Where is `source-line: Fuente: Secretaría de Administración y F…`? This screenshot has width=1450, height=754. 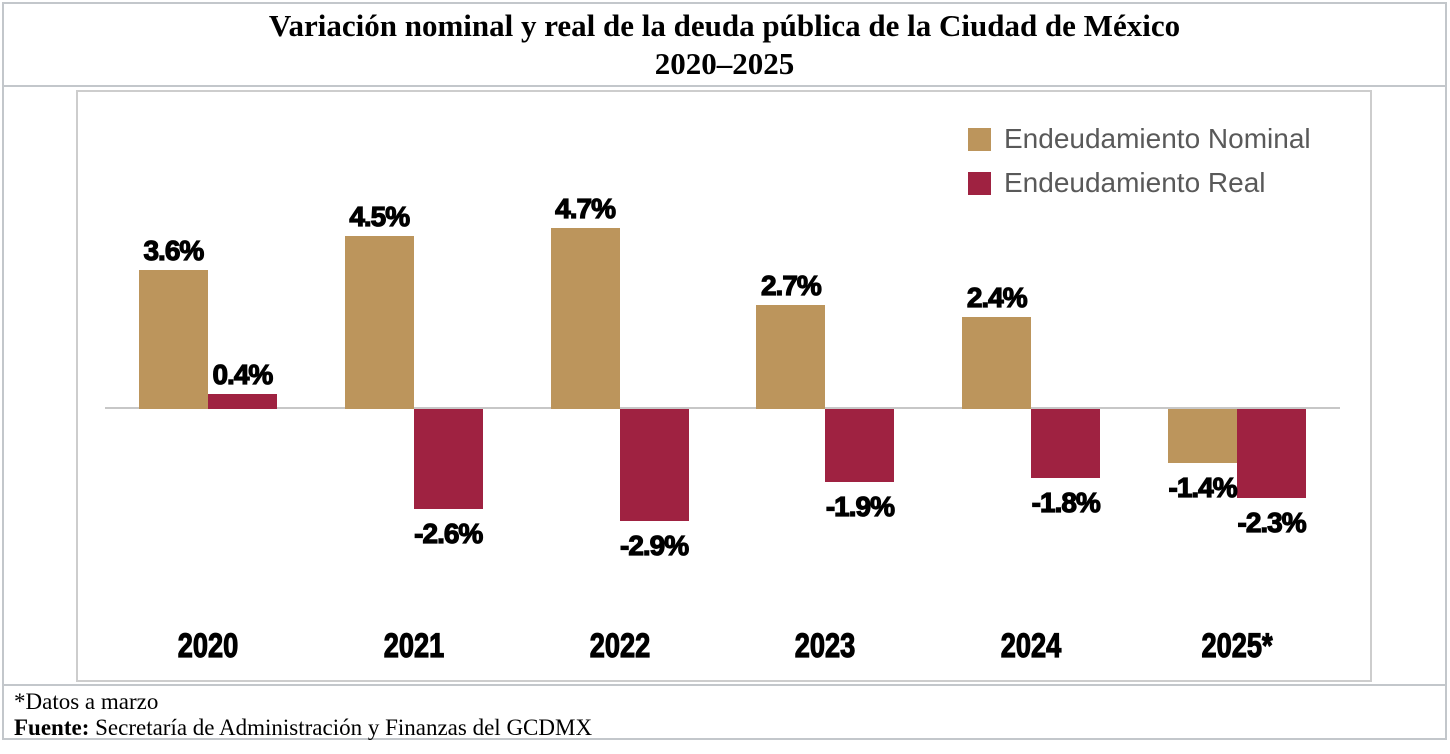 source-line: Fuente: Secretaría de Administración y F… is located at coordinates (730, 728).